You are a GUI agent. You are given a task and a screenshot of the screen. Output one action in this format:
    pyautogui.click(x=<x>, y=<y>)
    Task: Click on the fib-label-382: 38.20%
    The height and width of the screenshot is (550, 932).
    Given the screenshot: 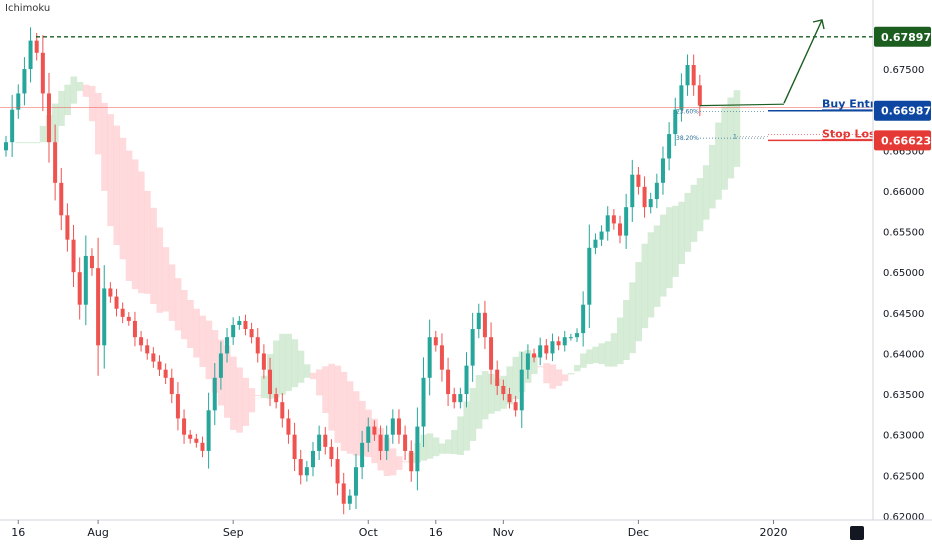 What is the action you would take?
    pyautogui.click(x=687, y=138)
    